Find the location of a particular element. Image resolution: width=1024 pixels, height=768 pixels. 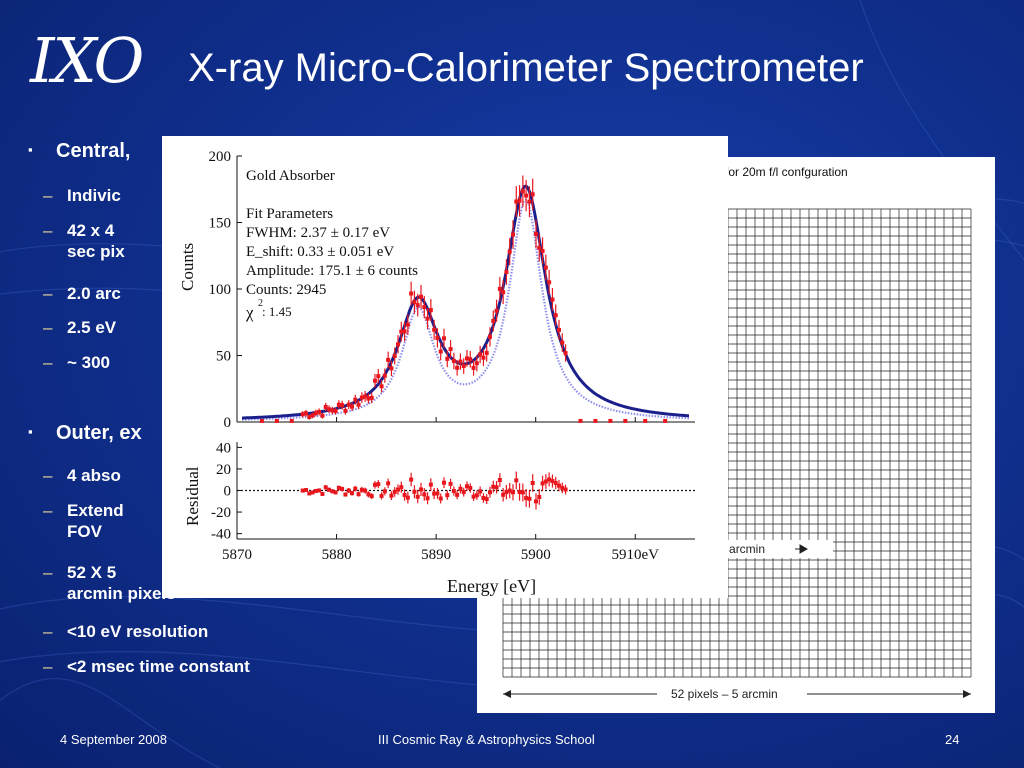

annotation-eshift: E_shift: 0.33 ± 0.051 eV is located at coordinates (320, 252).